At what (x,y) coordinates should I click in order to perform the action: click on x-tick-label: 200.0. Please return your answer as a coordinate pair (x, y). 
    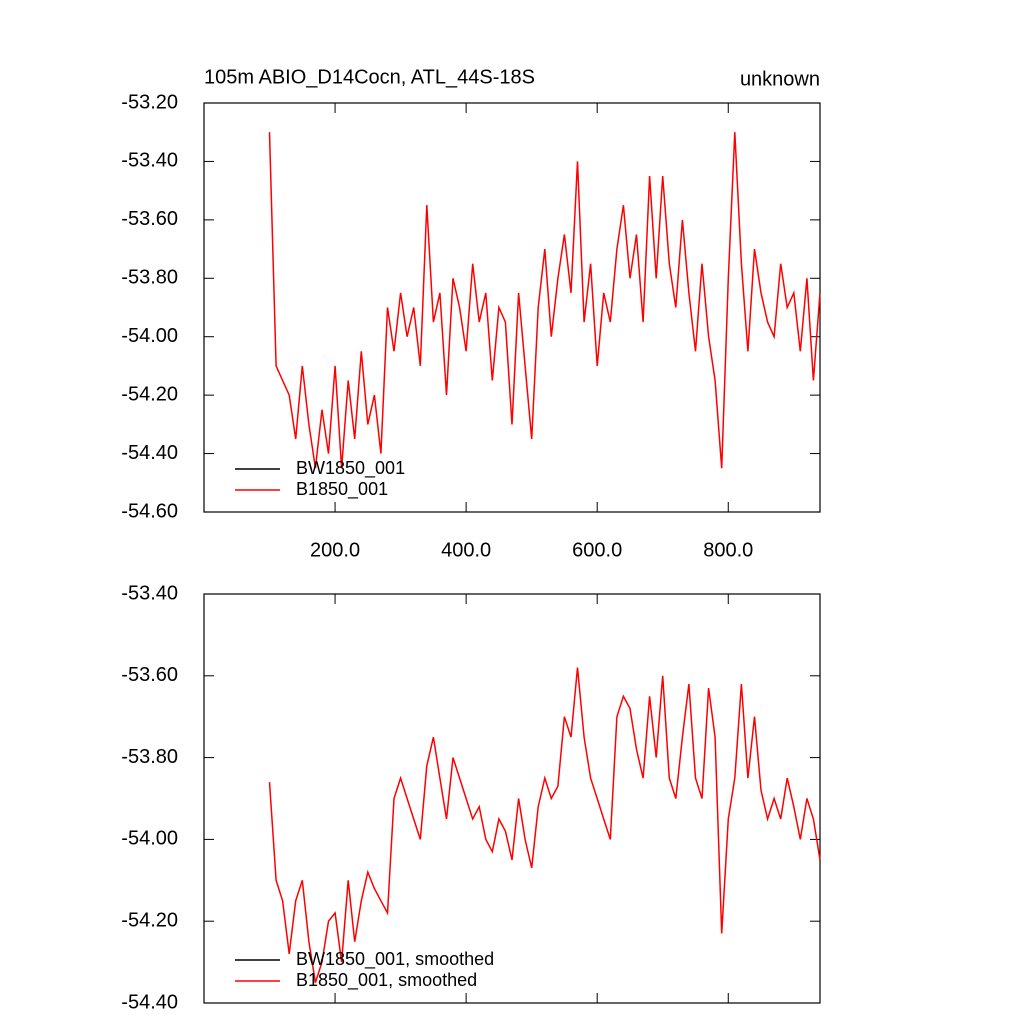
    Looking at the image, I should click on (335, 550).